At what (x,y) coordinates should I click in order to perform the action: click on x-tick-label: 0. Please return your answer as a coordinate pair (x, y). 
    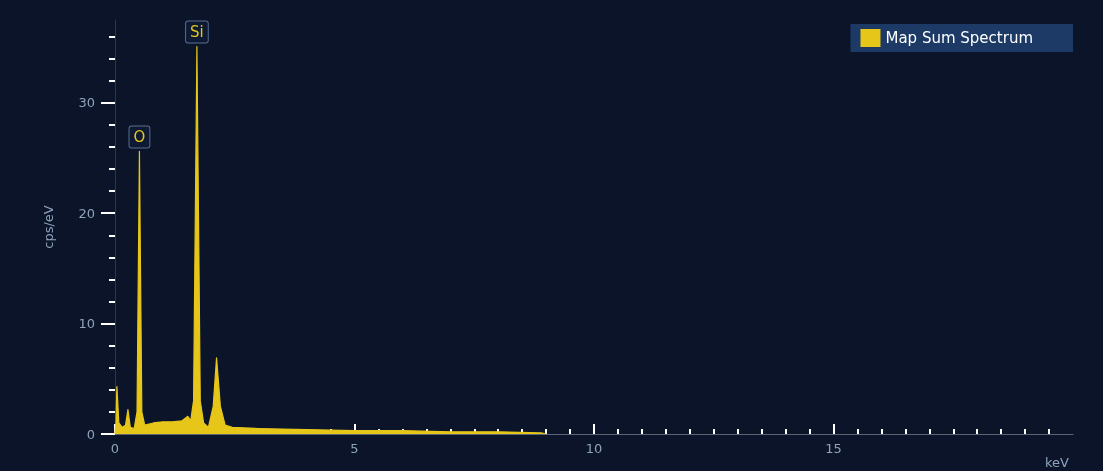
    Looking at the image, I should click on (115, 448).